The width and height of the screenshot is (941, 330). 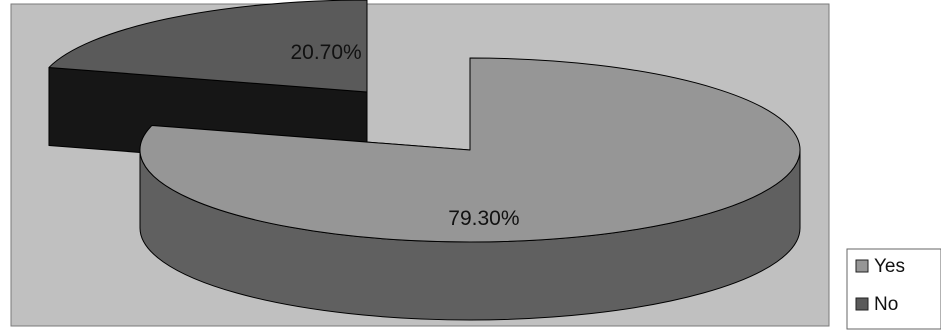 I want to click on slice-no, so click(x=208, y=46).